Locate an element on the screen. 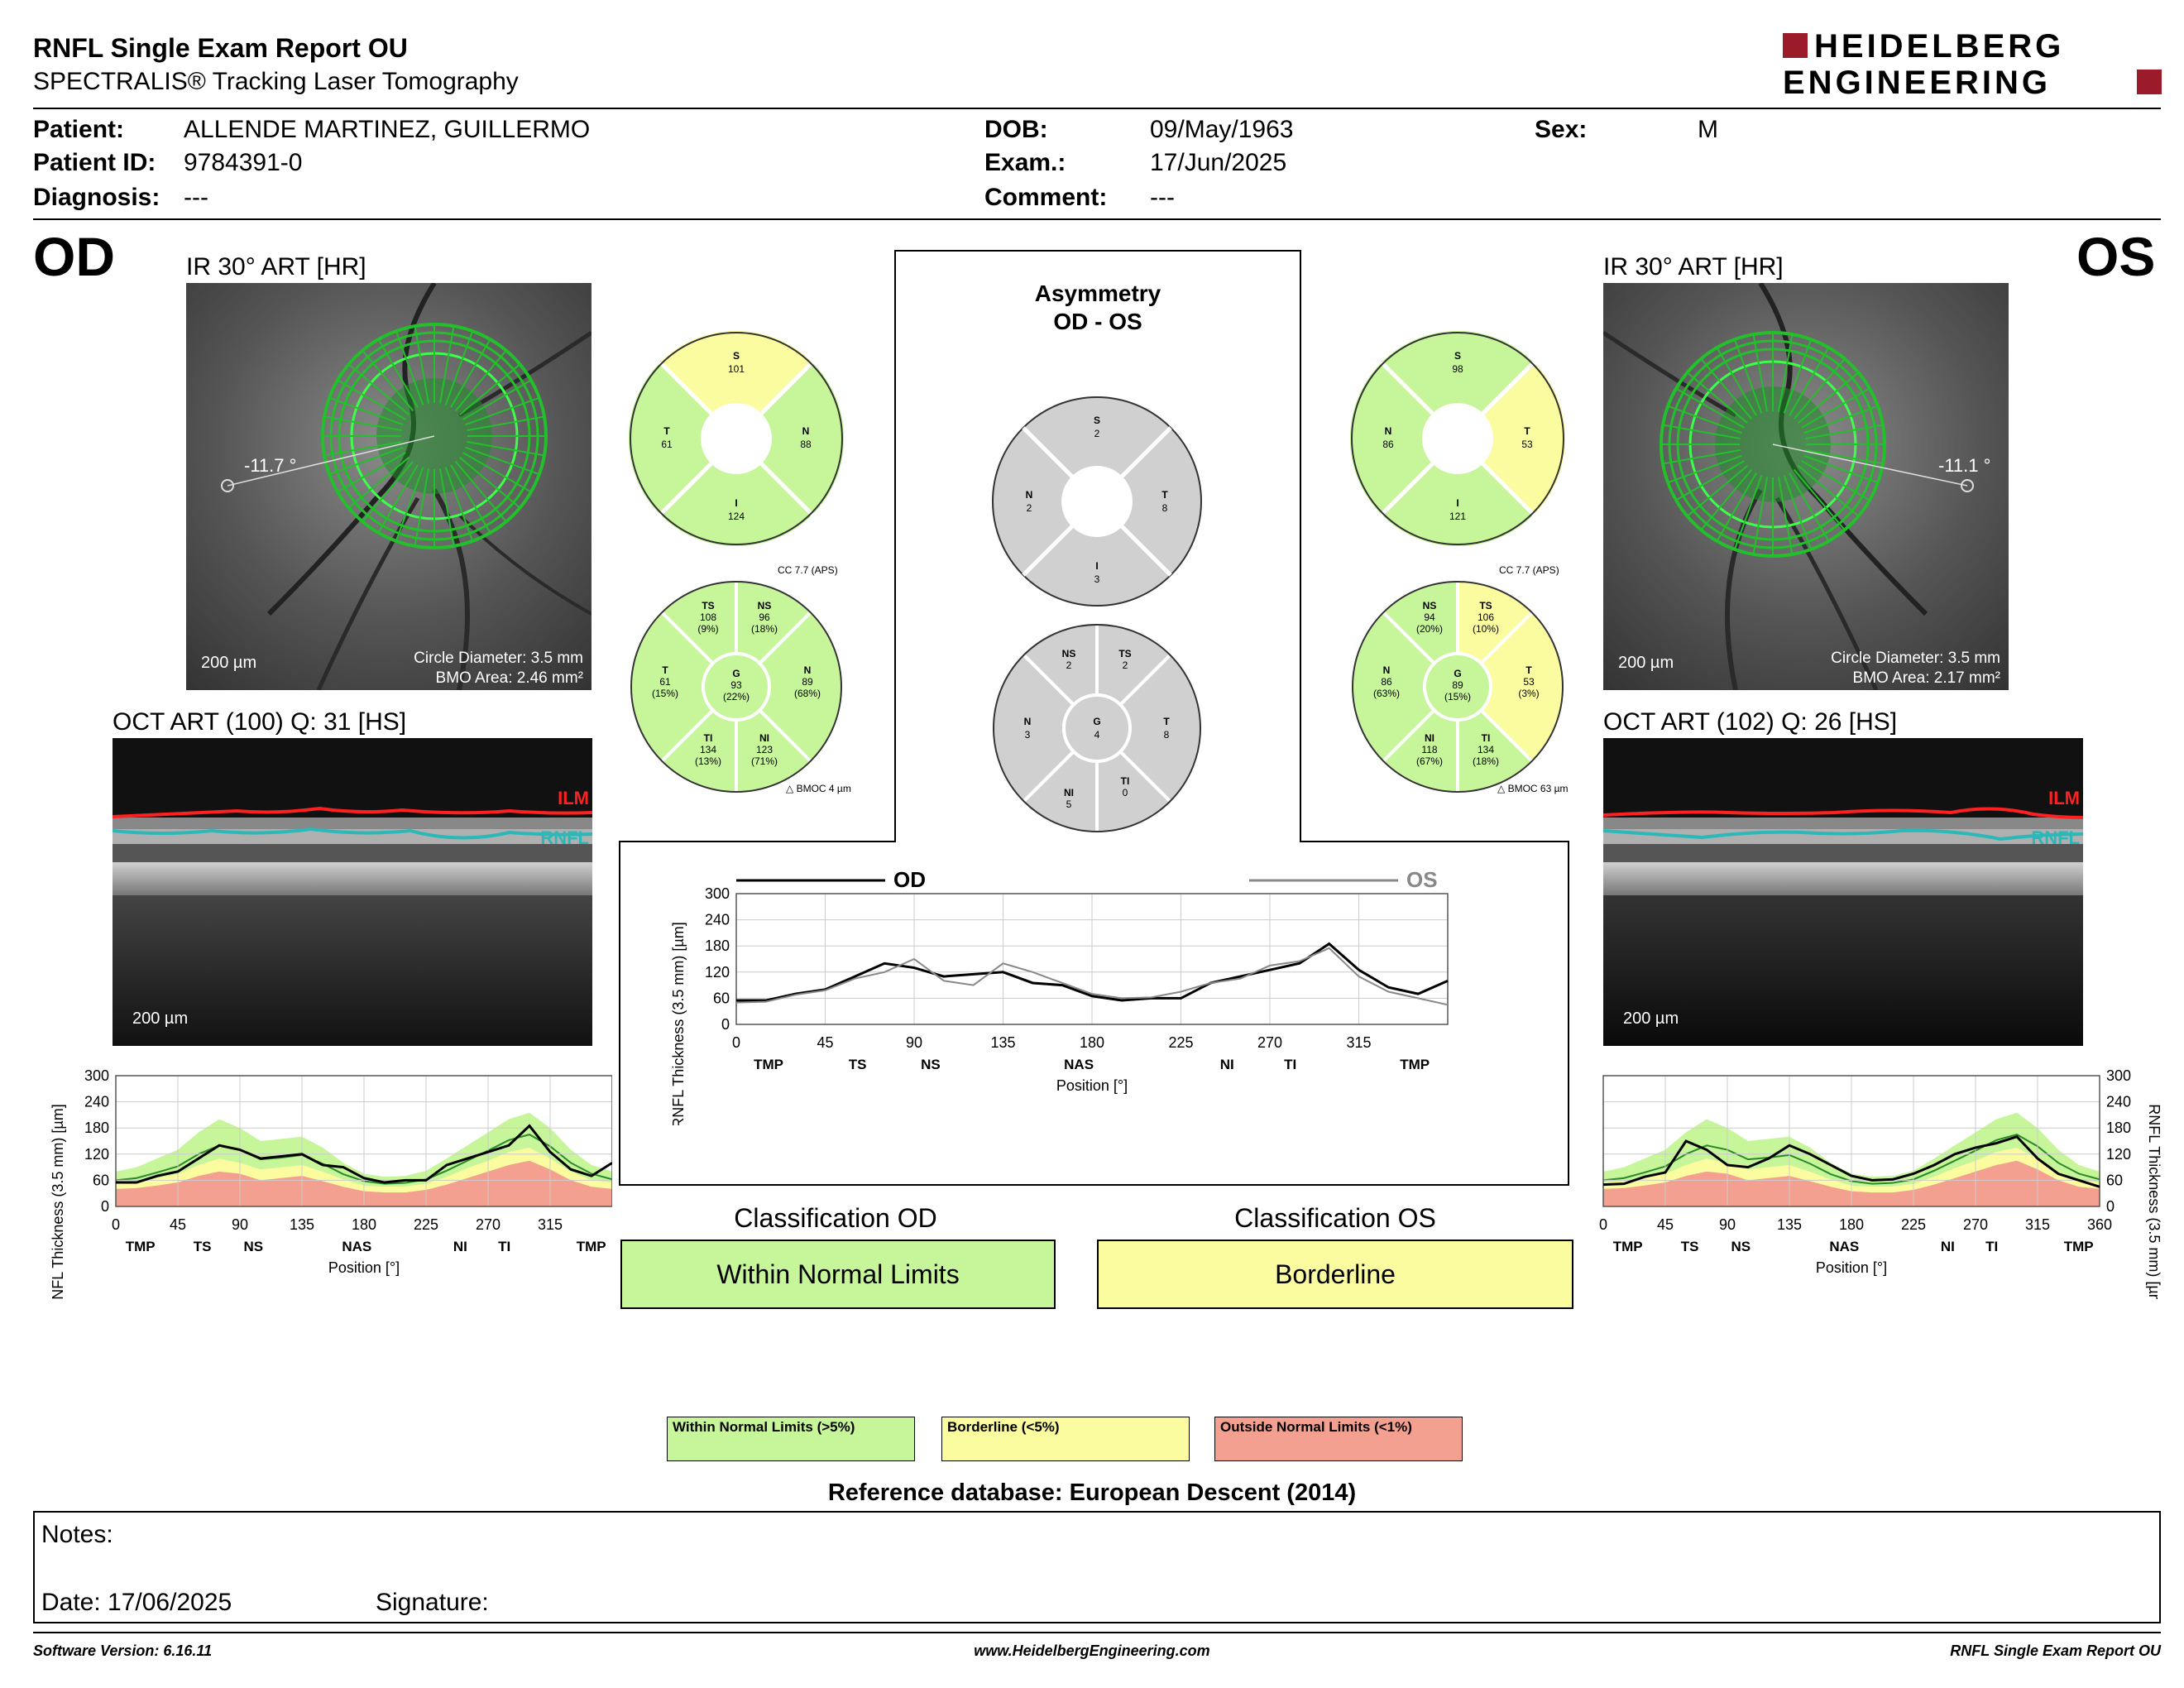 The image size is (2184, 1688). x-tick-label: 225 is located at coordinates (1913, 1224).